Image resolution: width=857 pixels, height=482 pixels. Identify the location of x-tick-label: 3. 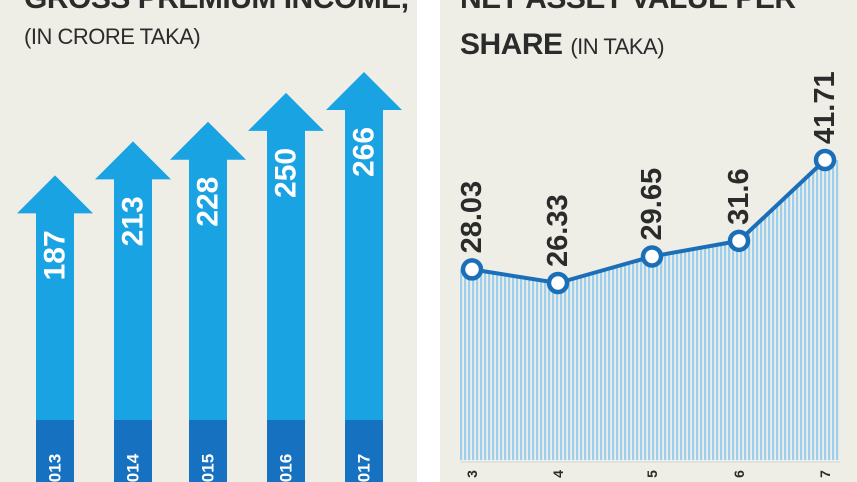
(472, 474).